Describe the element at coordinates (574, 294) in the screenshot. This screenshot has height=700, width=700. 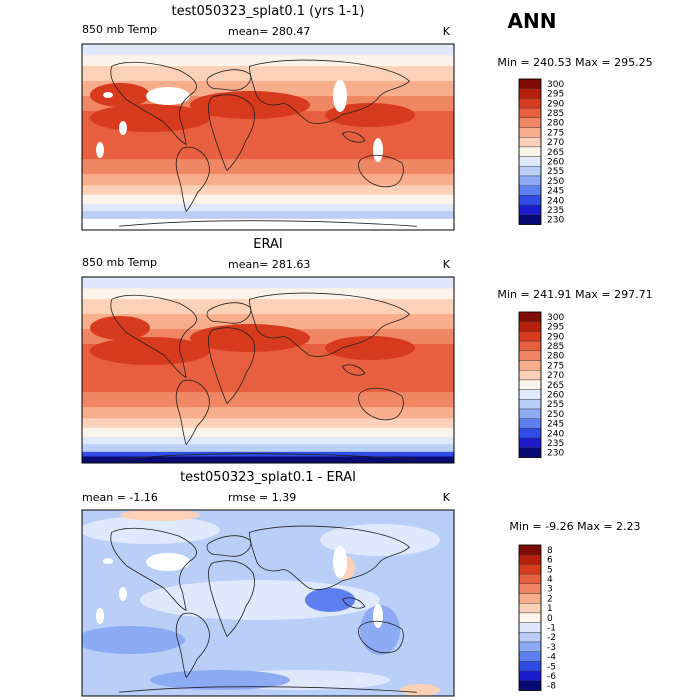
I see `minmax-label: Min = 241.91 Max = 297.71` at that location.